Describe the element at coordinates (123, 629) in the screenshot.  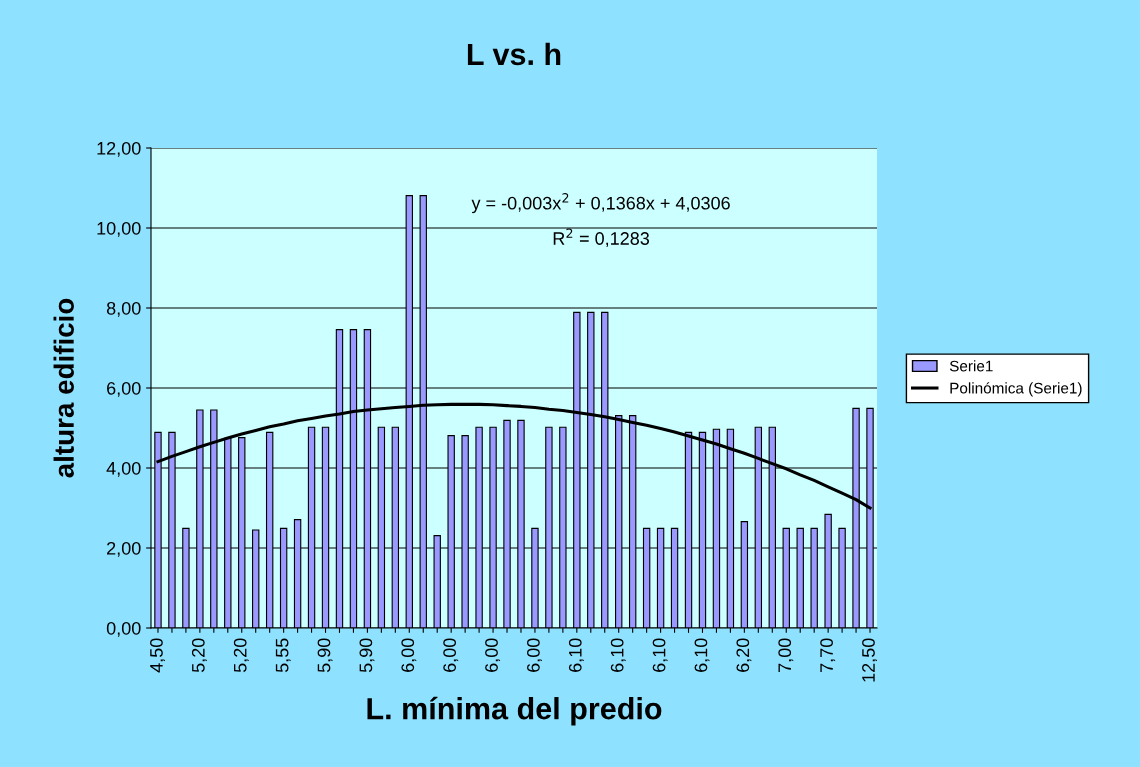
I see `y-tick-label: 0,00` at that location.